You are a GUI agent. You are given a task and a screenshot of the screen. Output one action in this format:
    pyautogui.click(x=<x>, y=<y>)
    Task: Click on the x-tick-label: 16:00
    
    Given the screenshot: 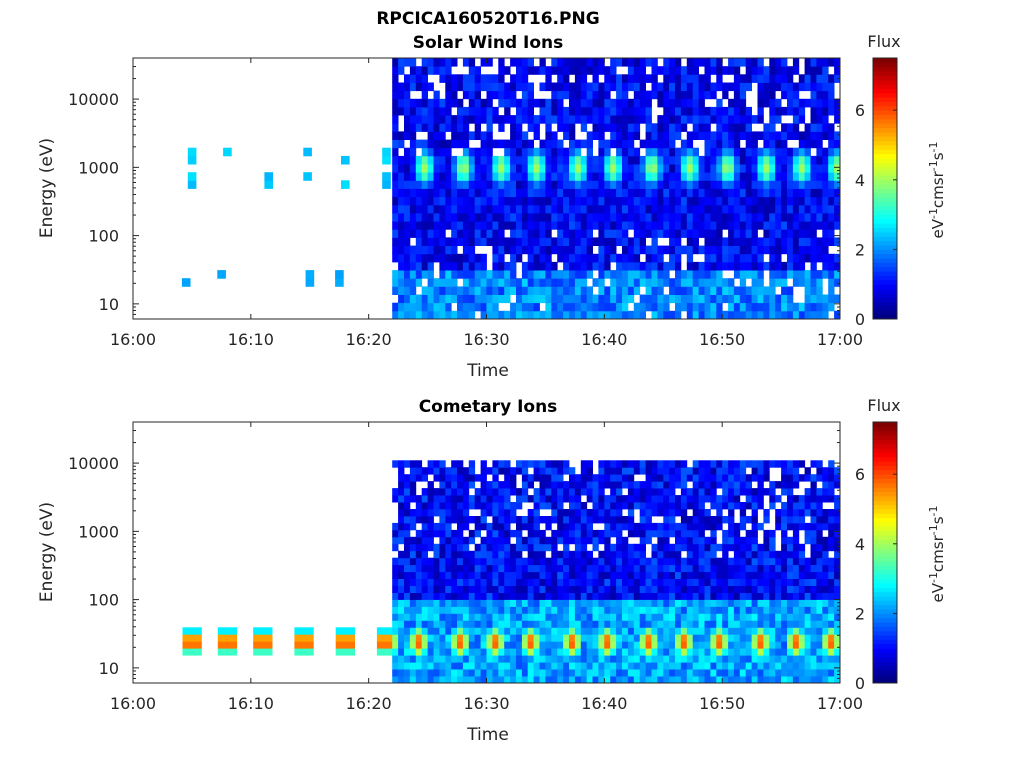 What is the action you would take?
    pyautogui.click(x=133, y=339)
    